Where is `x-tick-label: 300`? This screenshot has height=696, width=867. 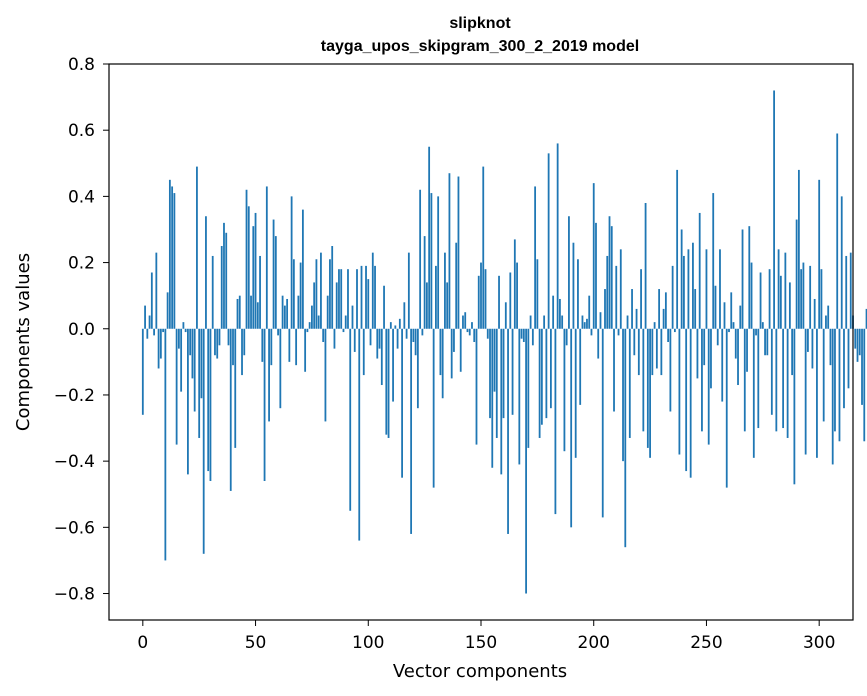 x-tick-label: 300 is located at coordinates (819, 643).